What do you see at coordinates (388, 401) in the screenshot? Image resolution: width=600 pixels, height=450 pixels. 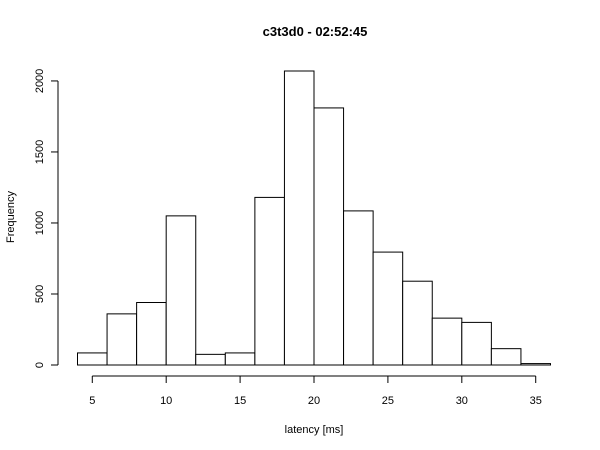 I see `x-tick-label: 25` at bounding box center [388, 401].